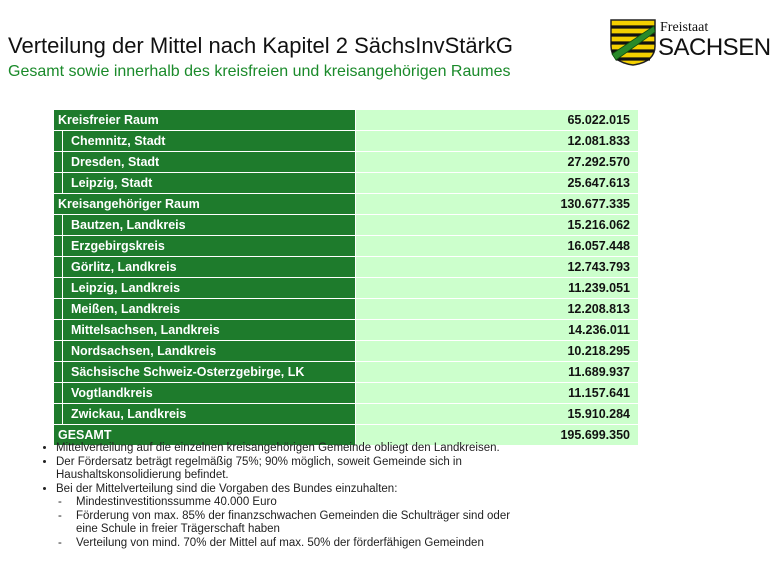 The width and height of the screenshot is (776, 565). I want to click on table-row: Görlitz, Landkreis 12.743.793, so click(346, 267).